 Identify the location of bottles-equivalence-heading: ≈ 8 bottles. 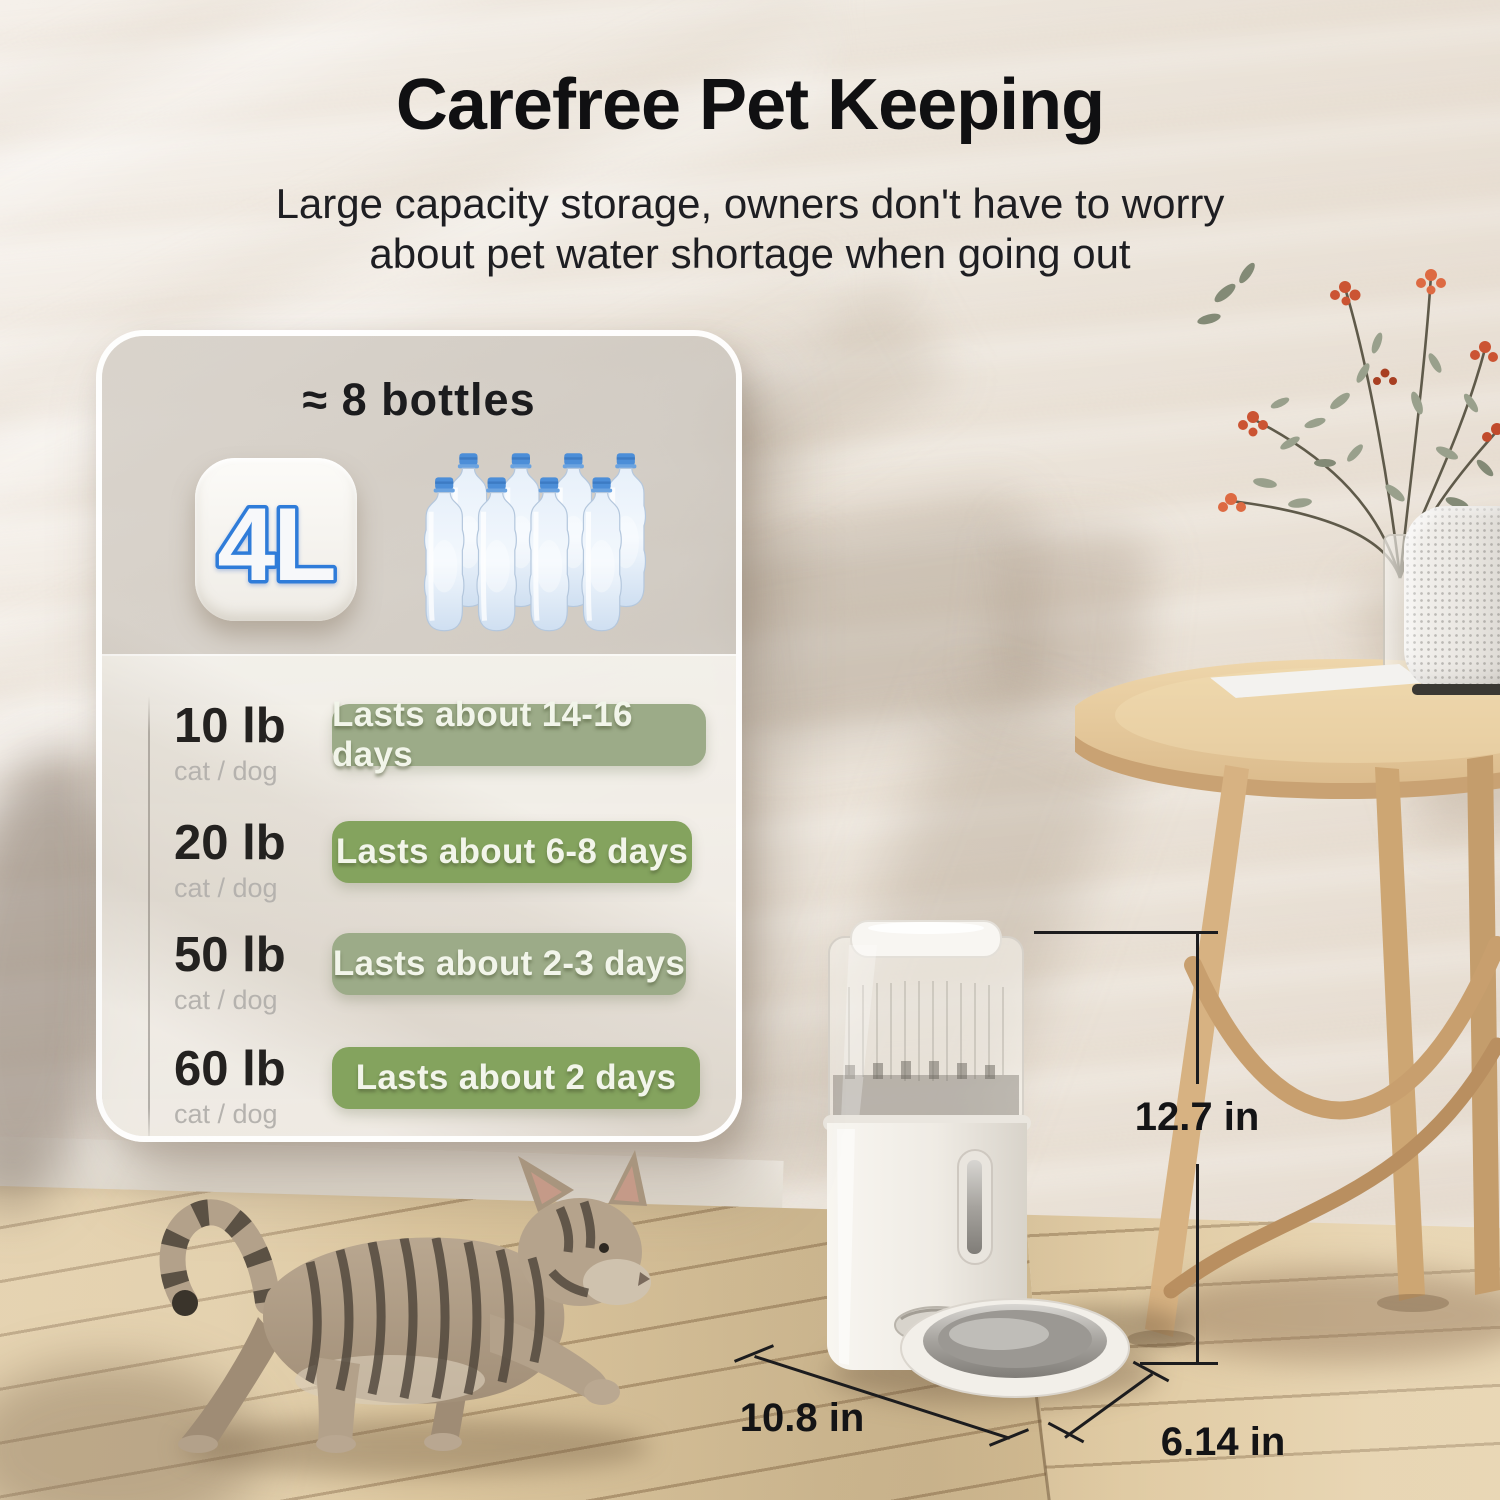
(419, 399).